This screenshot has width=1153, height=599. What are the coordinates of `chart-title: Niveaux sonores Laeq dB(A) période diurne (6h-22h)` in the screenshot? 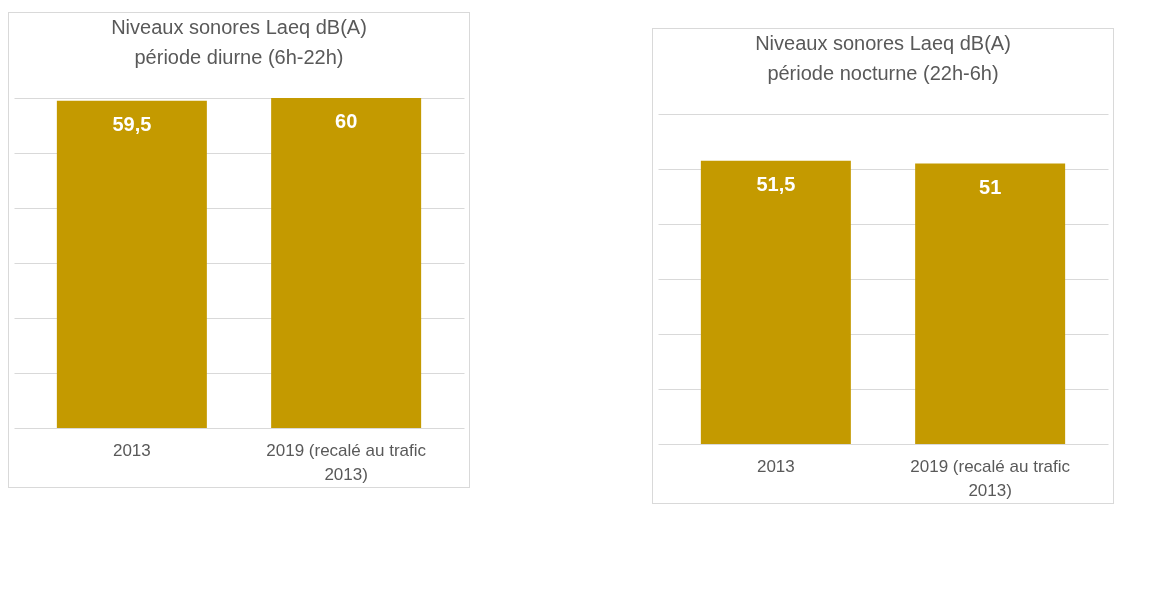 It's located at (239, 42).